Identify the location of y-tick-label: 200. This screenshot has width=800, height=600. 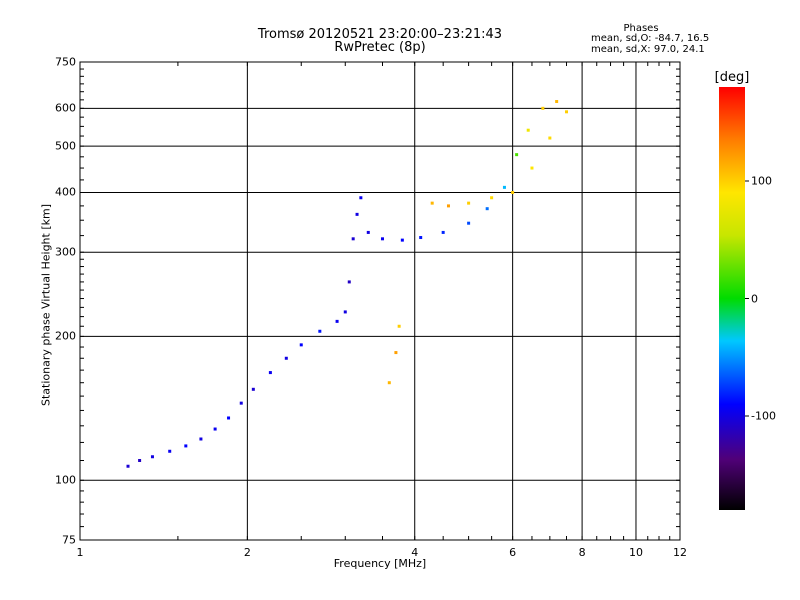
(65, 336).